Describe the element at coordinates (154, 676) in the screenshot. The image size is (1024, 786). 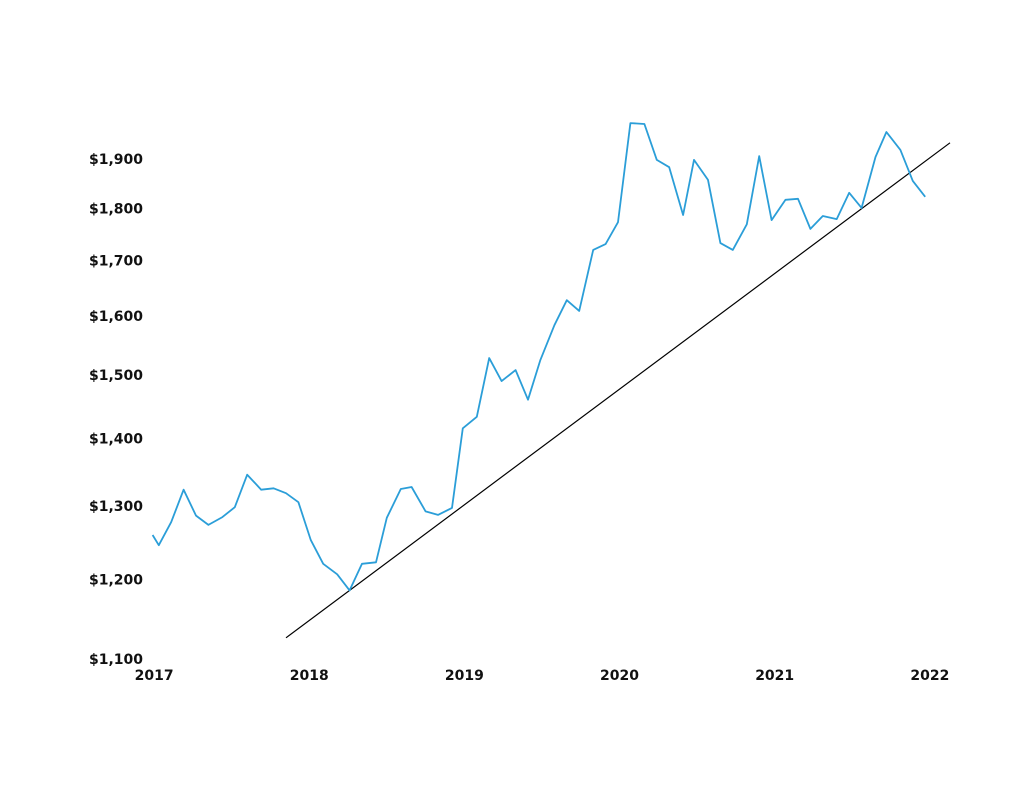
I see `x-tick-label: 2017` at that location.